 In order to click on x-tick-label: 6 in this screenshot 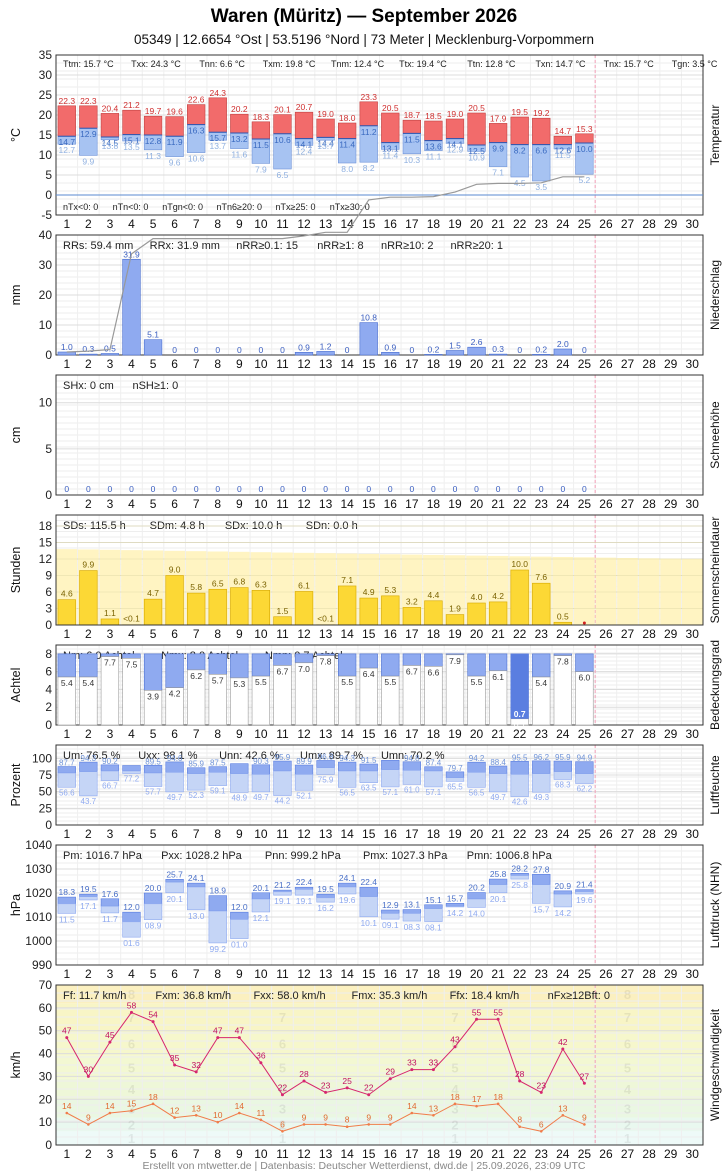, I will do `click(174, 974)`.